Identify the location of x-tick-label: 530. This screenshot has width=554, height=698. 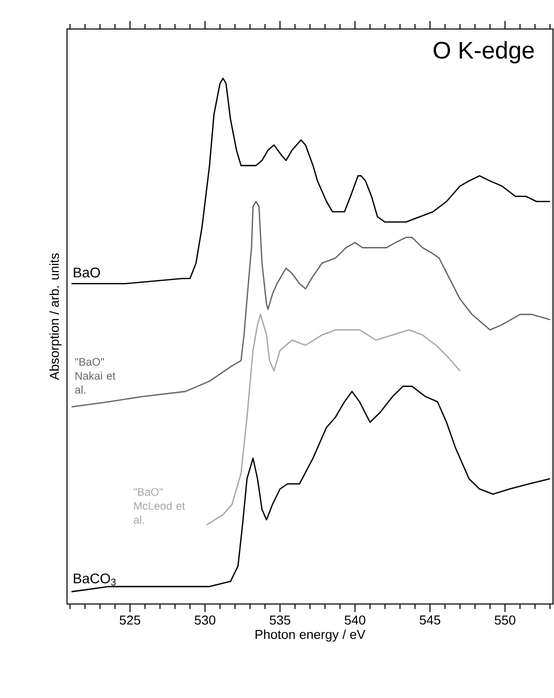
(205, 620).